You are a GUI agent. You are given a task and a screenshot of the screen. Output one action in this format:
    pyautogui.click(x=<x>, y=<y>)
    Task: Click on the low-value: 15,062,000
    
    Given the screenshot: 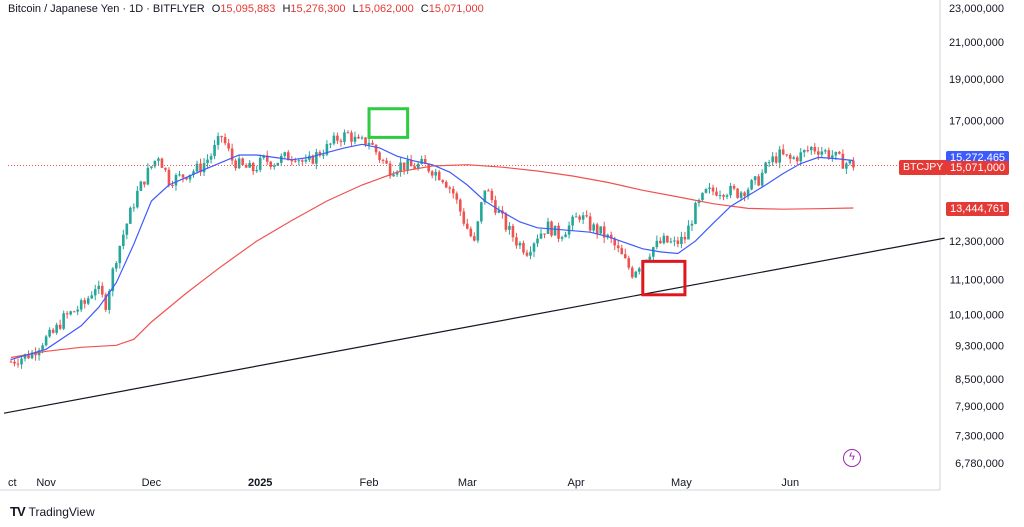 What is the action you would take?
    pyautogui.click(x=386, y=9)
    